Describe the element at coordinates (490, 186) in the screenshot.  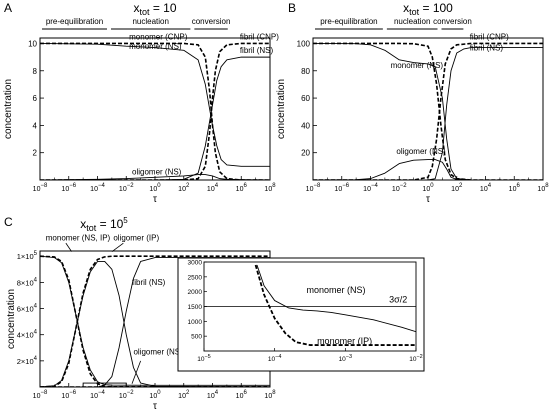
I see `x-tick-exp: 4` at that location.